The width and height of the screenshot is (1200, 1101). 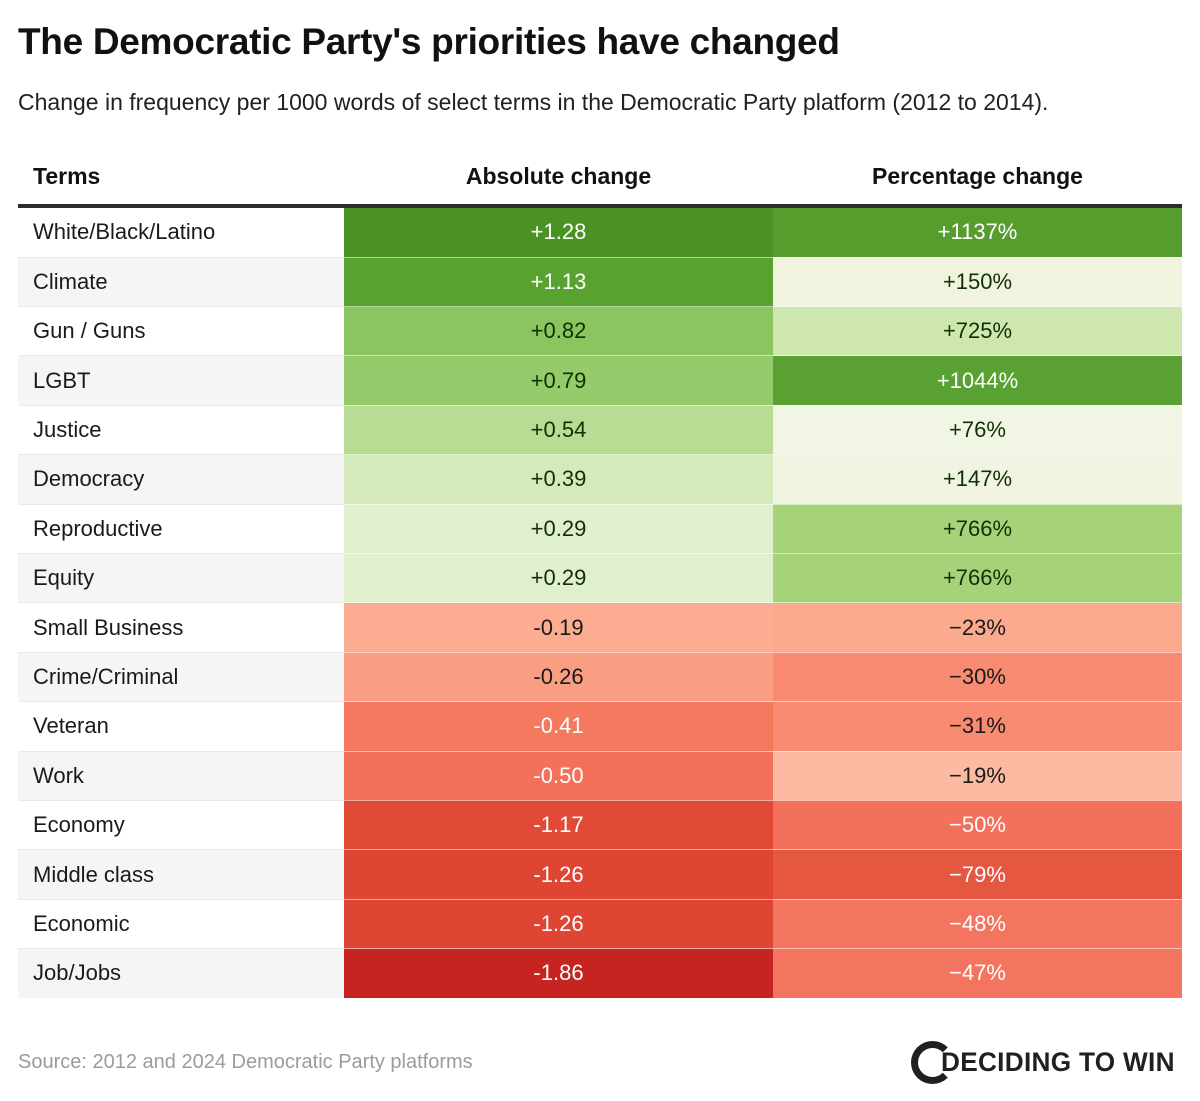 I want to click on term-cell: Reproductive, so click(x=181, y=528).